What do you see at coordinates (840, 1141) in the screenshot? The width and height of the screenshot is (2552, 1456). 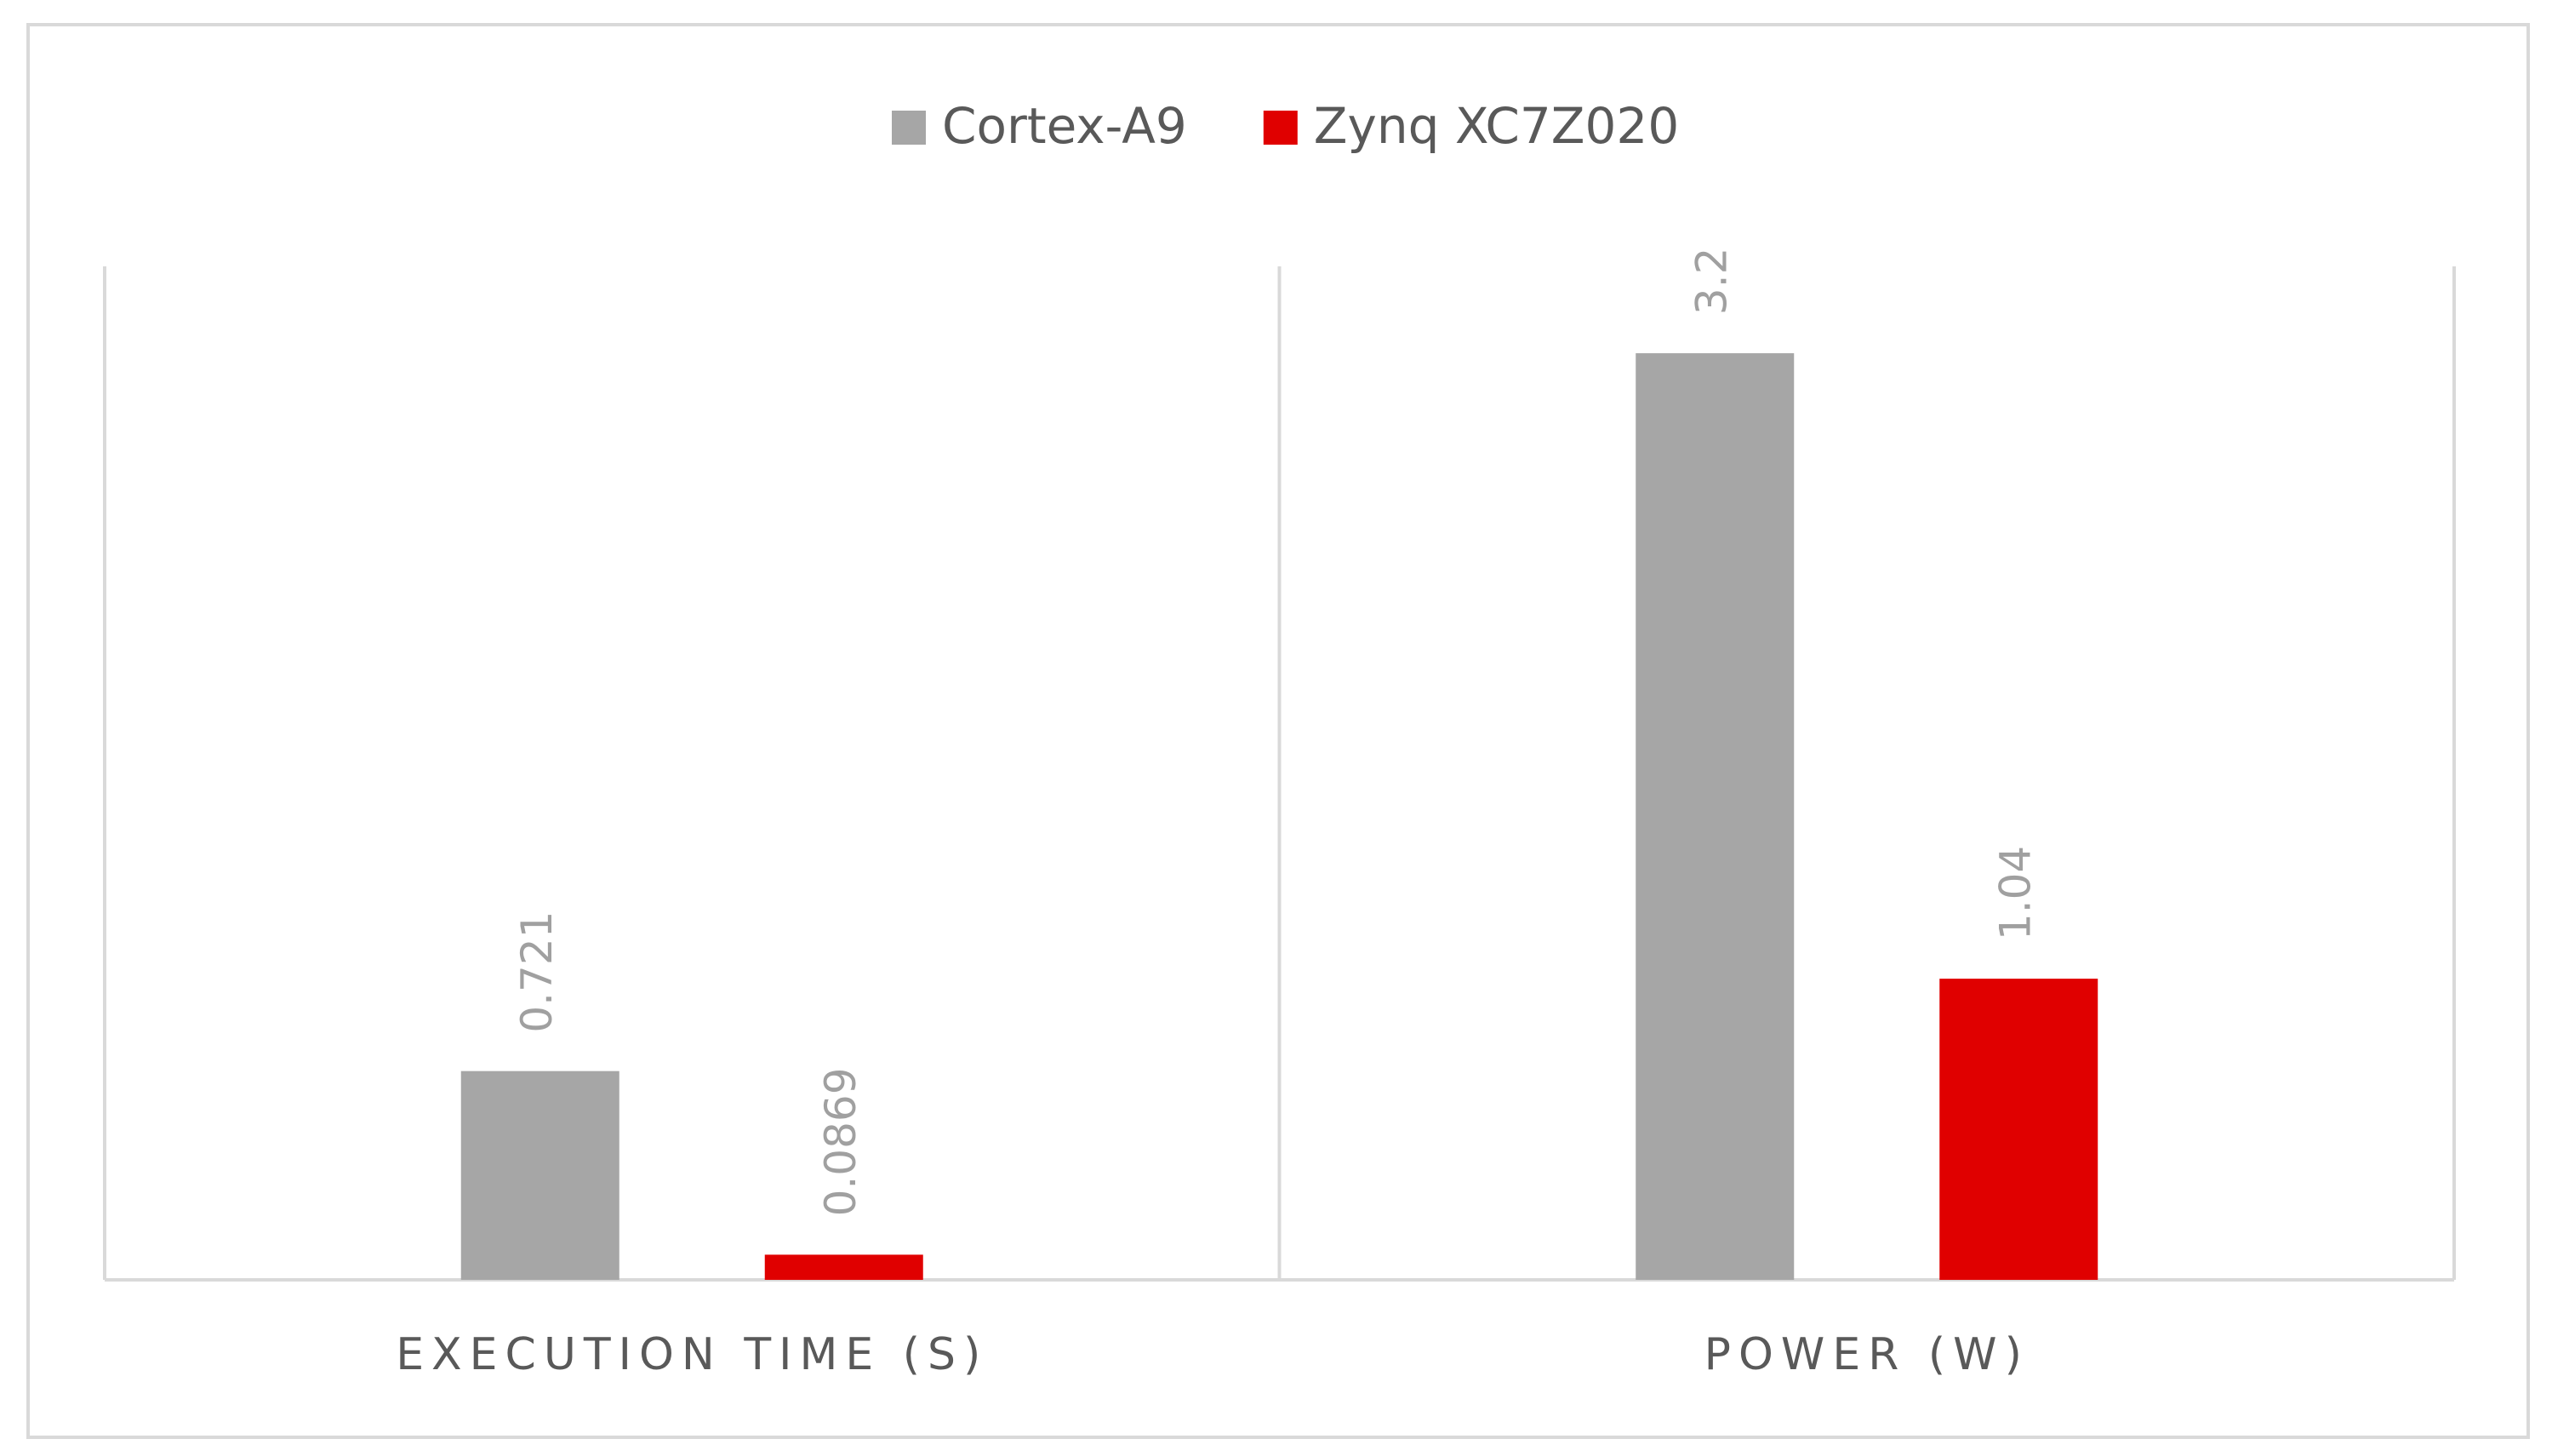 I see `data-label: 0.0869` at bounding box center [840, 1141].